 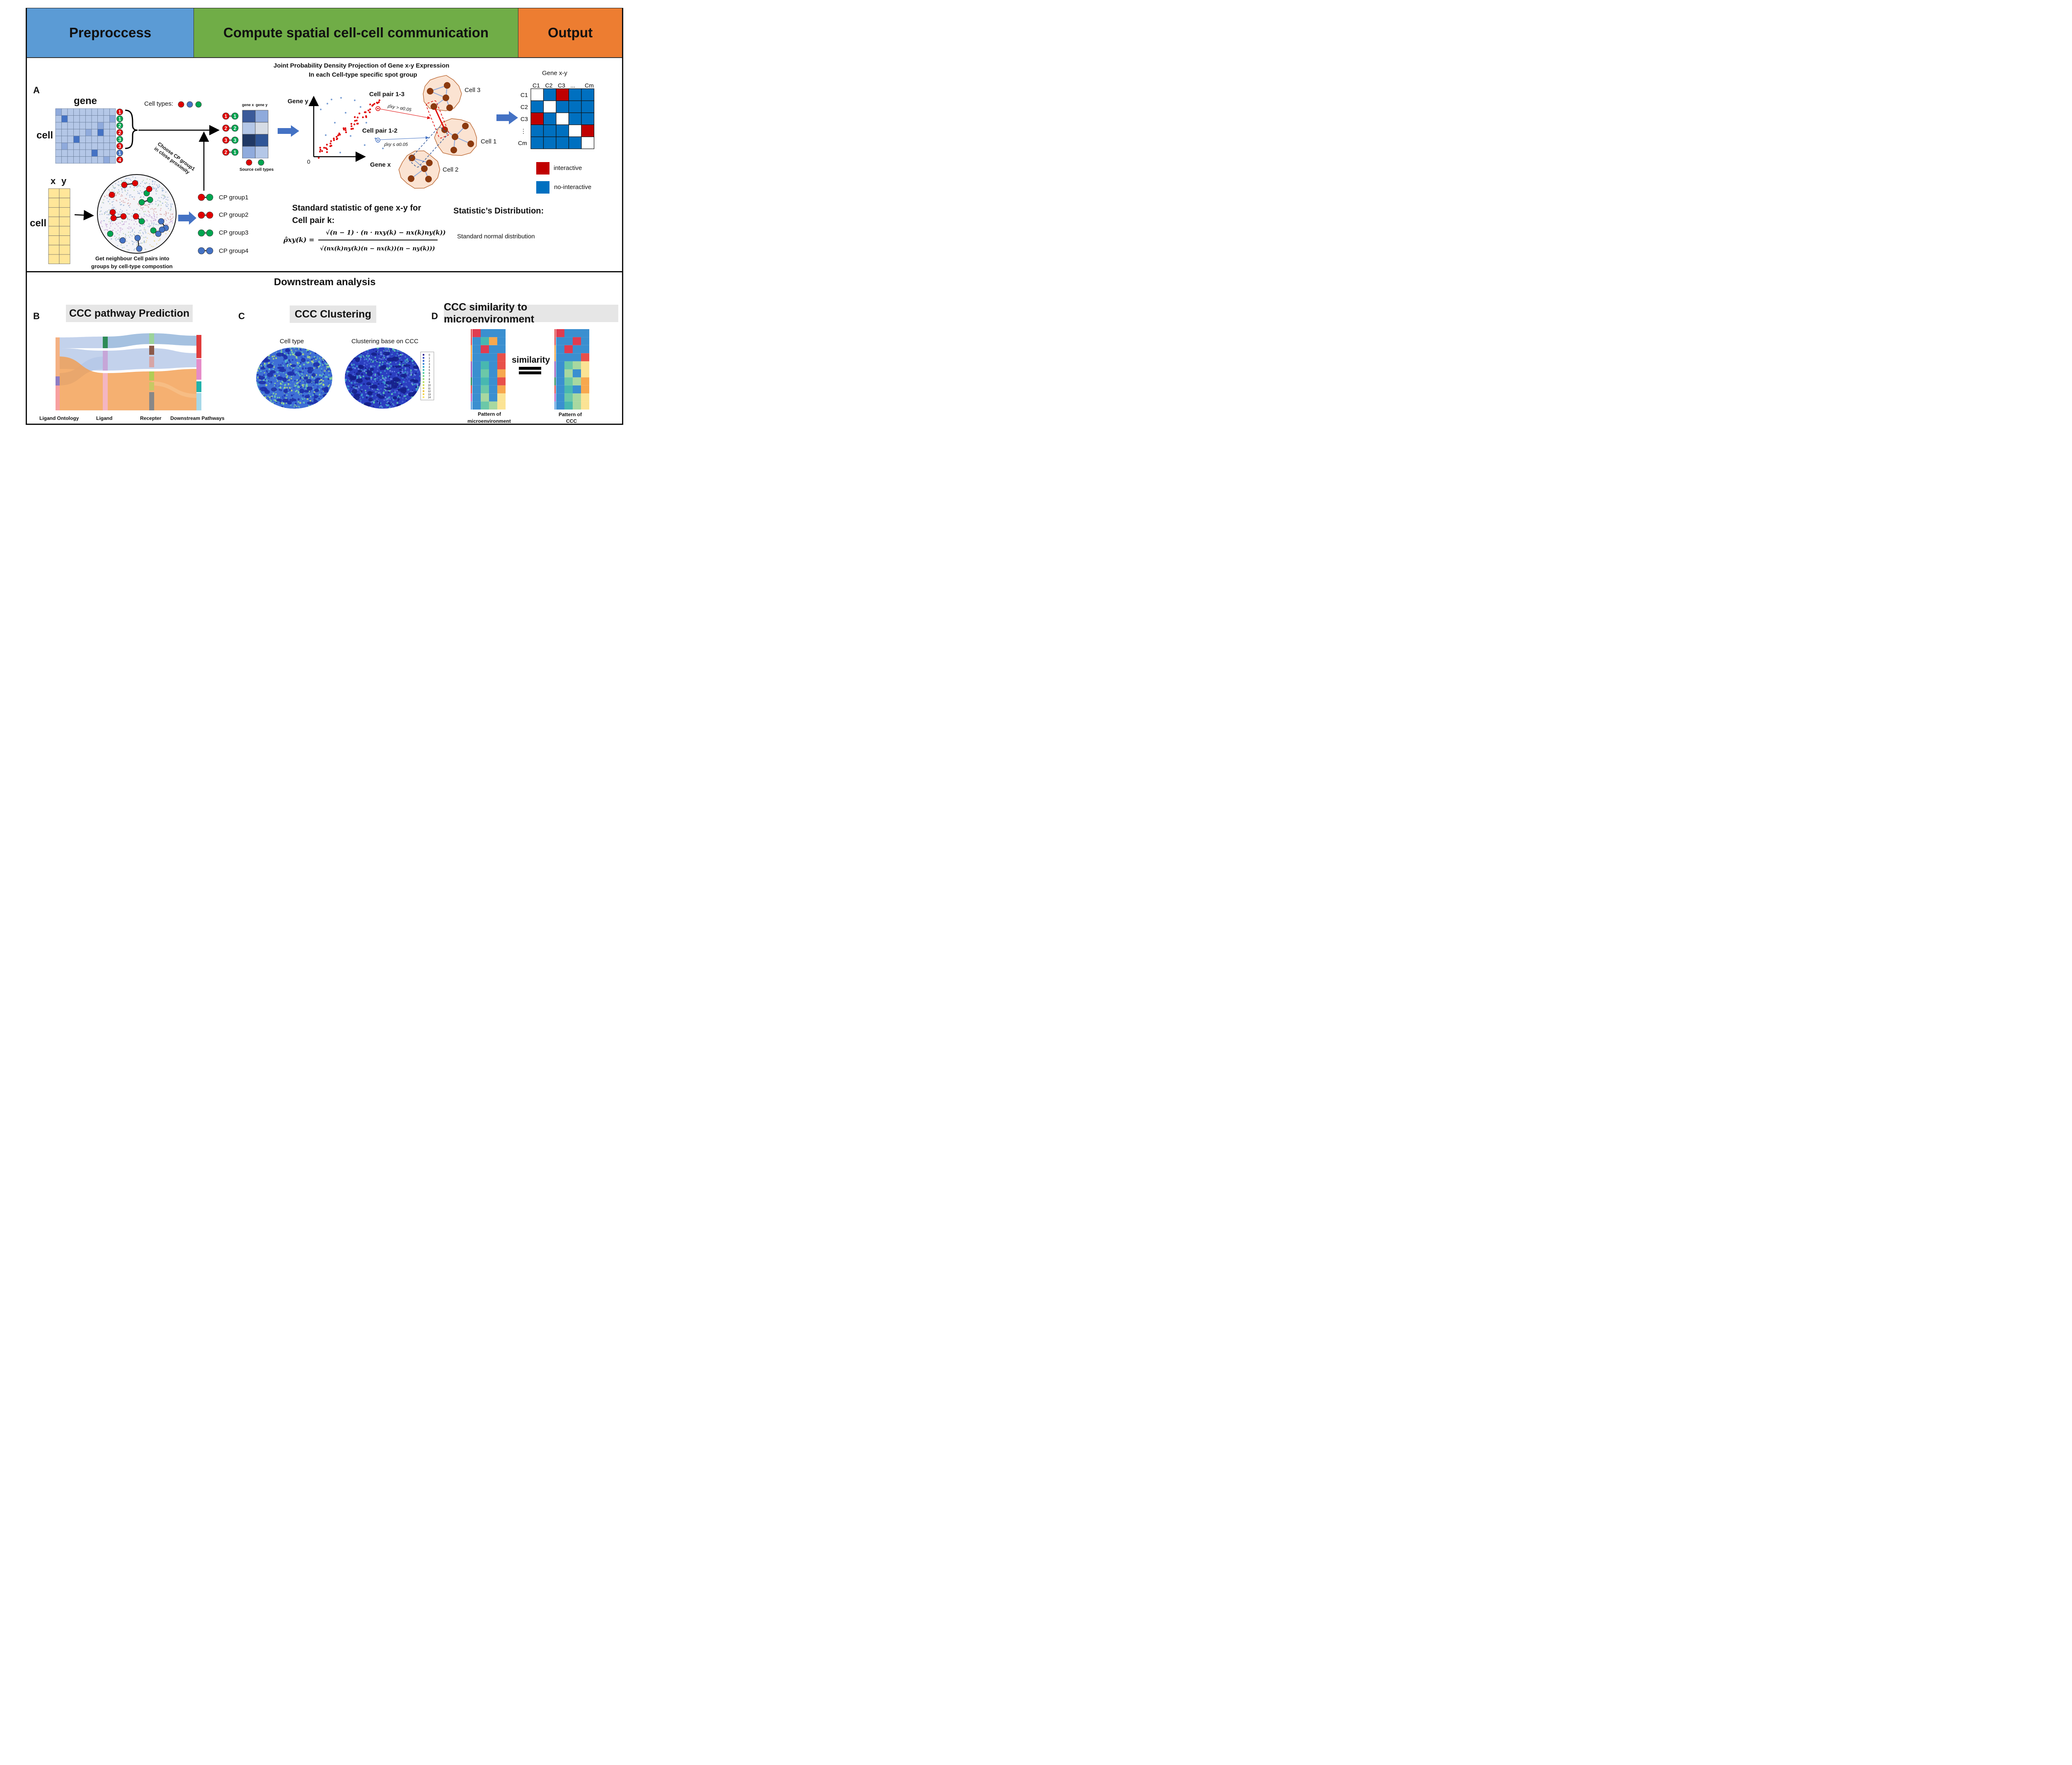 What do you see at coordinates (262, 105) in the screenshot?
I see `gene-y-col-label: gene y` at bounding box center [262, 105].